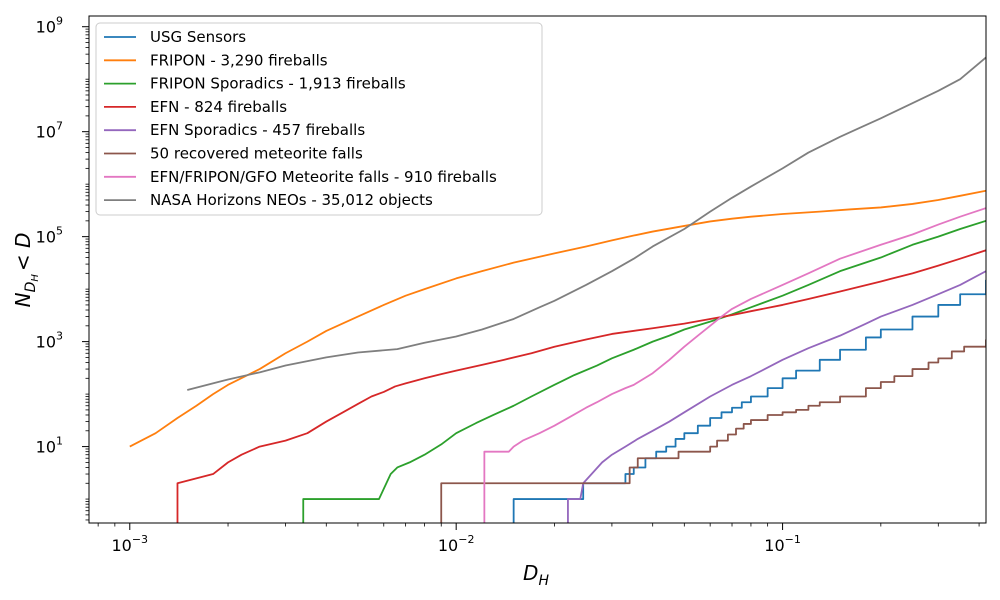  What do you see at coordinates (456, 544) in the screenshot?
I see `x-tick-label: 10⁻²` at bounding box center [456, 544].